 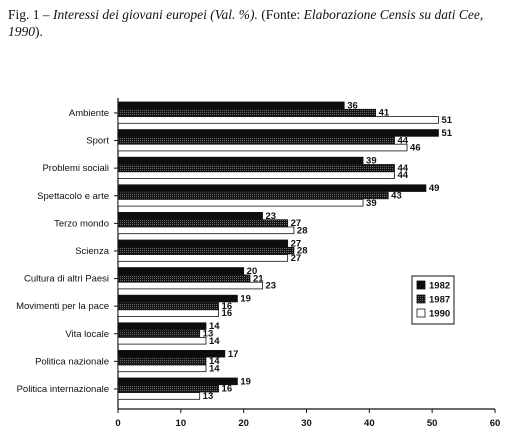 What do you see at coordinates (306, 423) in the screenshot?
I see `x-tick-label: 30` at bounding box center [306, 423].